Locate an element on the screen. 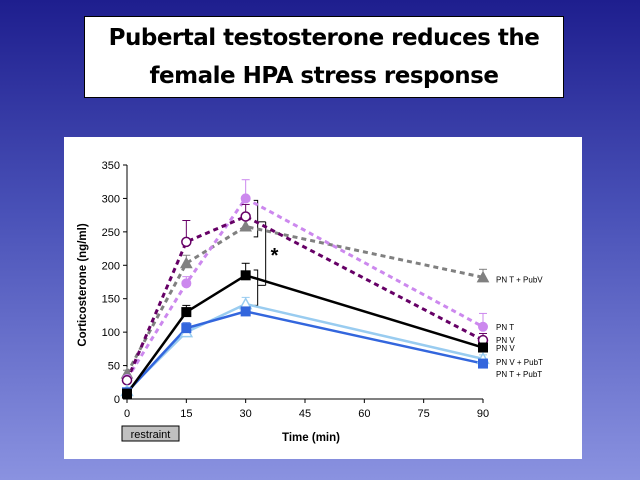 The height and width of the screenshot is (480, 640). y-tick-label: 350 is located at coordinates (111, 166).